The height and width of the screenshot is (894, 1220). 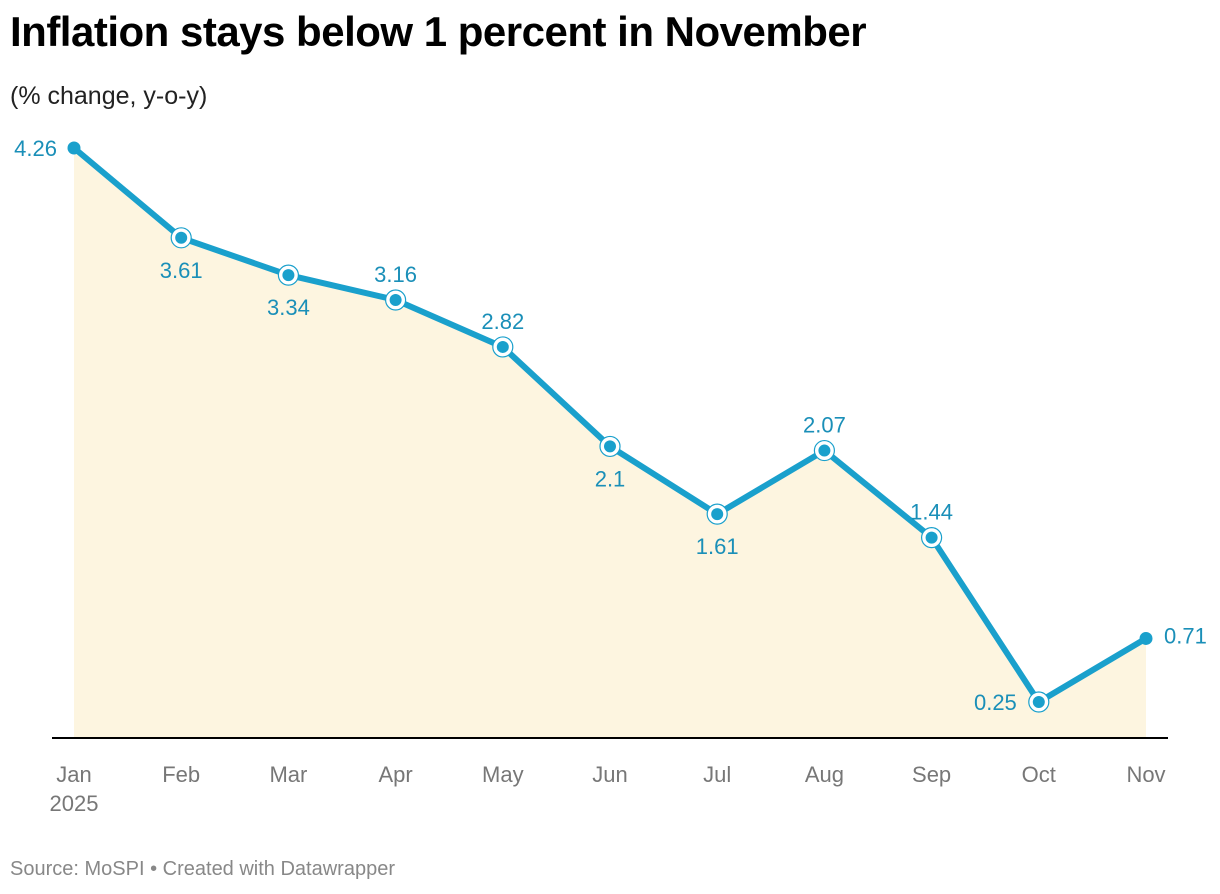 What do you see at coordinates (610, 478) in the screenshot?
I see `value-label-jun: 2.1` at bounding box center [610, 478].